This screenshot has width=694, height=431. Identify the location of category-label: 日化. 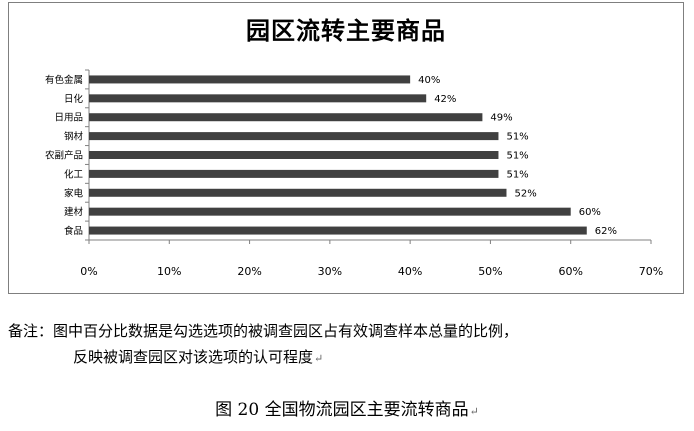
(74, 99).